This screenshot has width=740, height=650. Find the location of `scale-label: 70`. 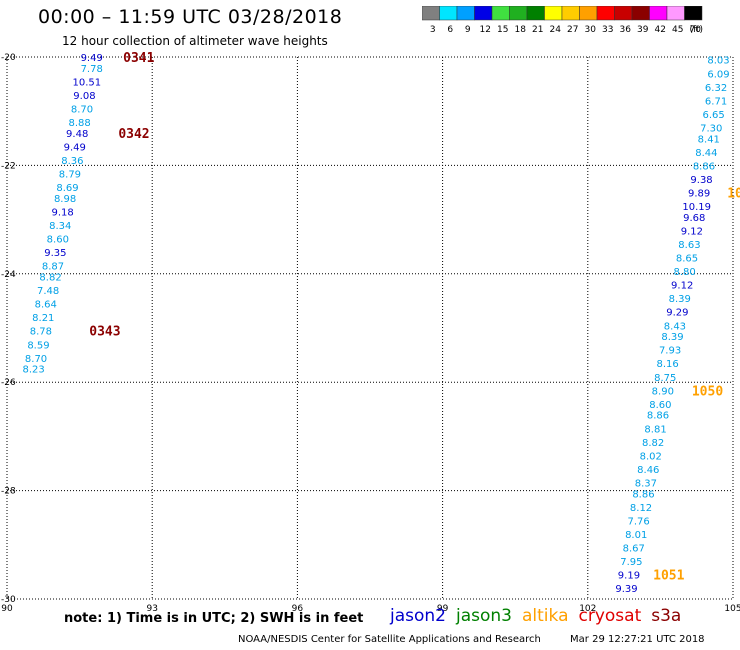

scale-label: 70 is located at coordinates (696, 30).